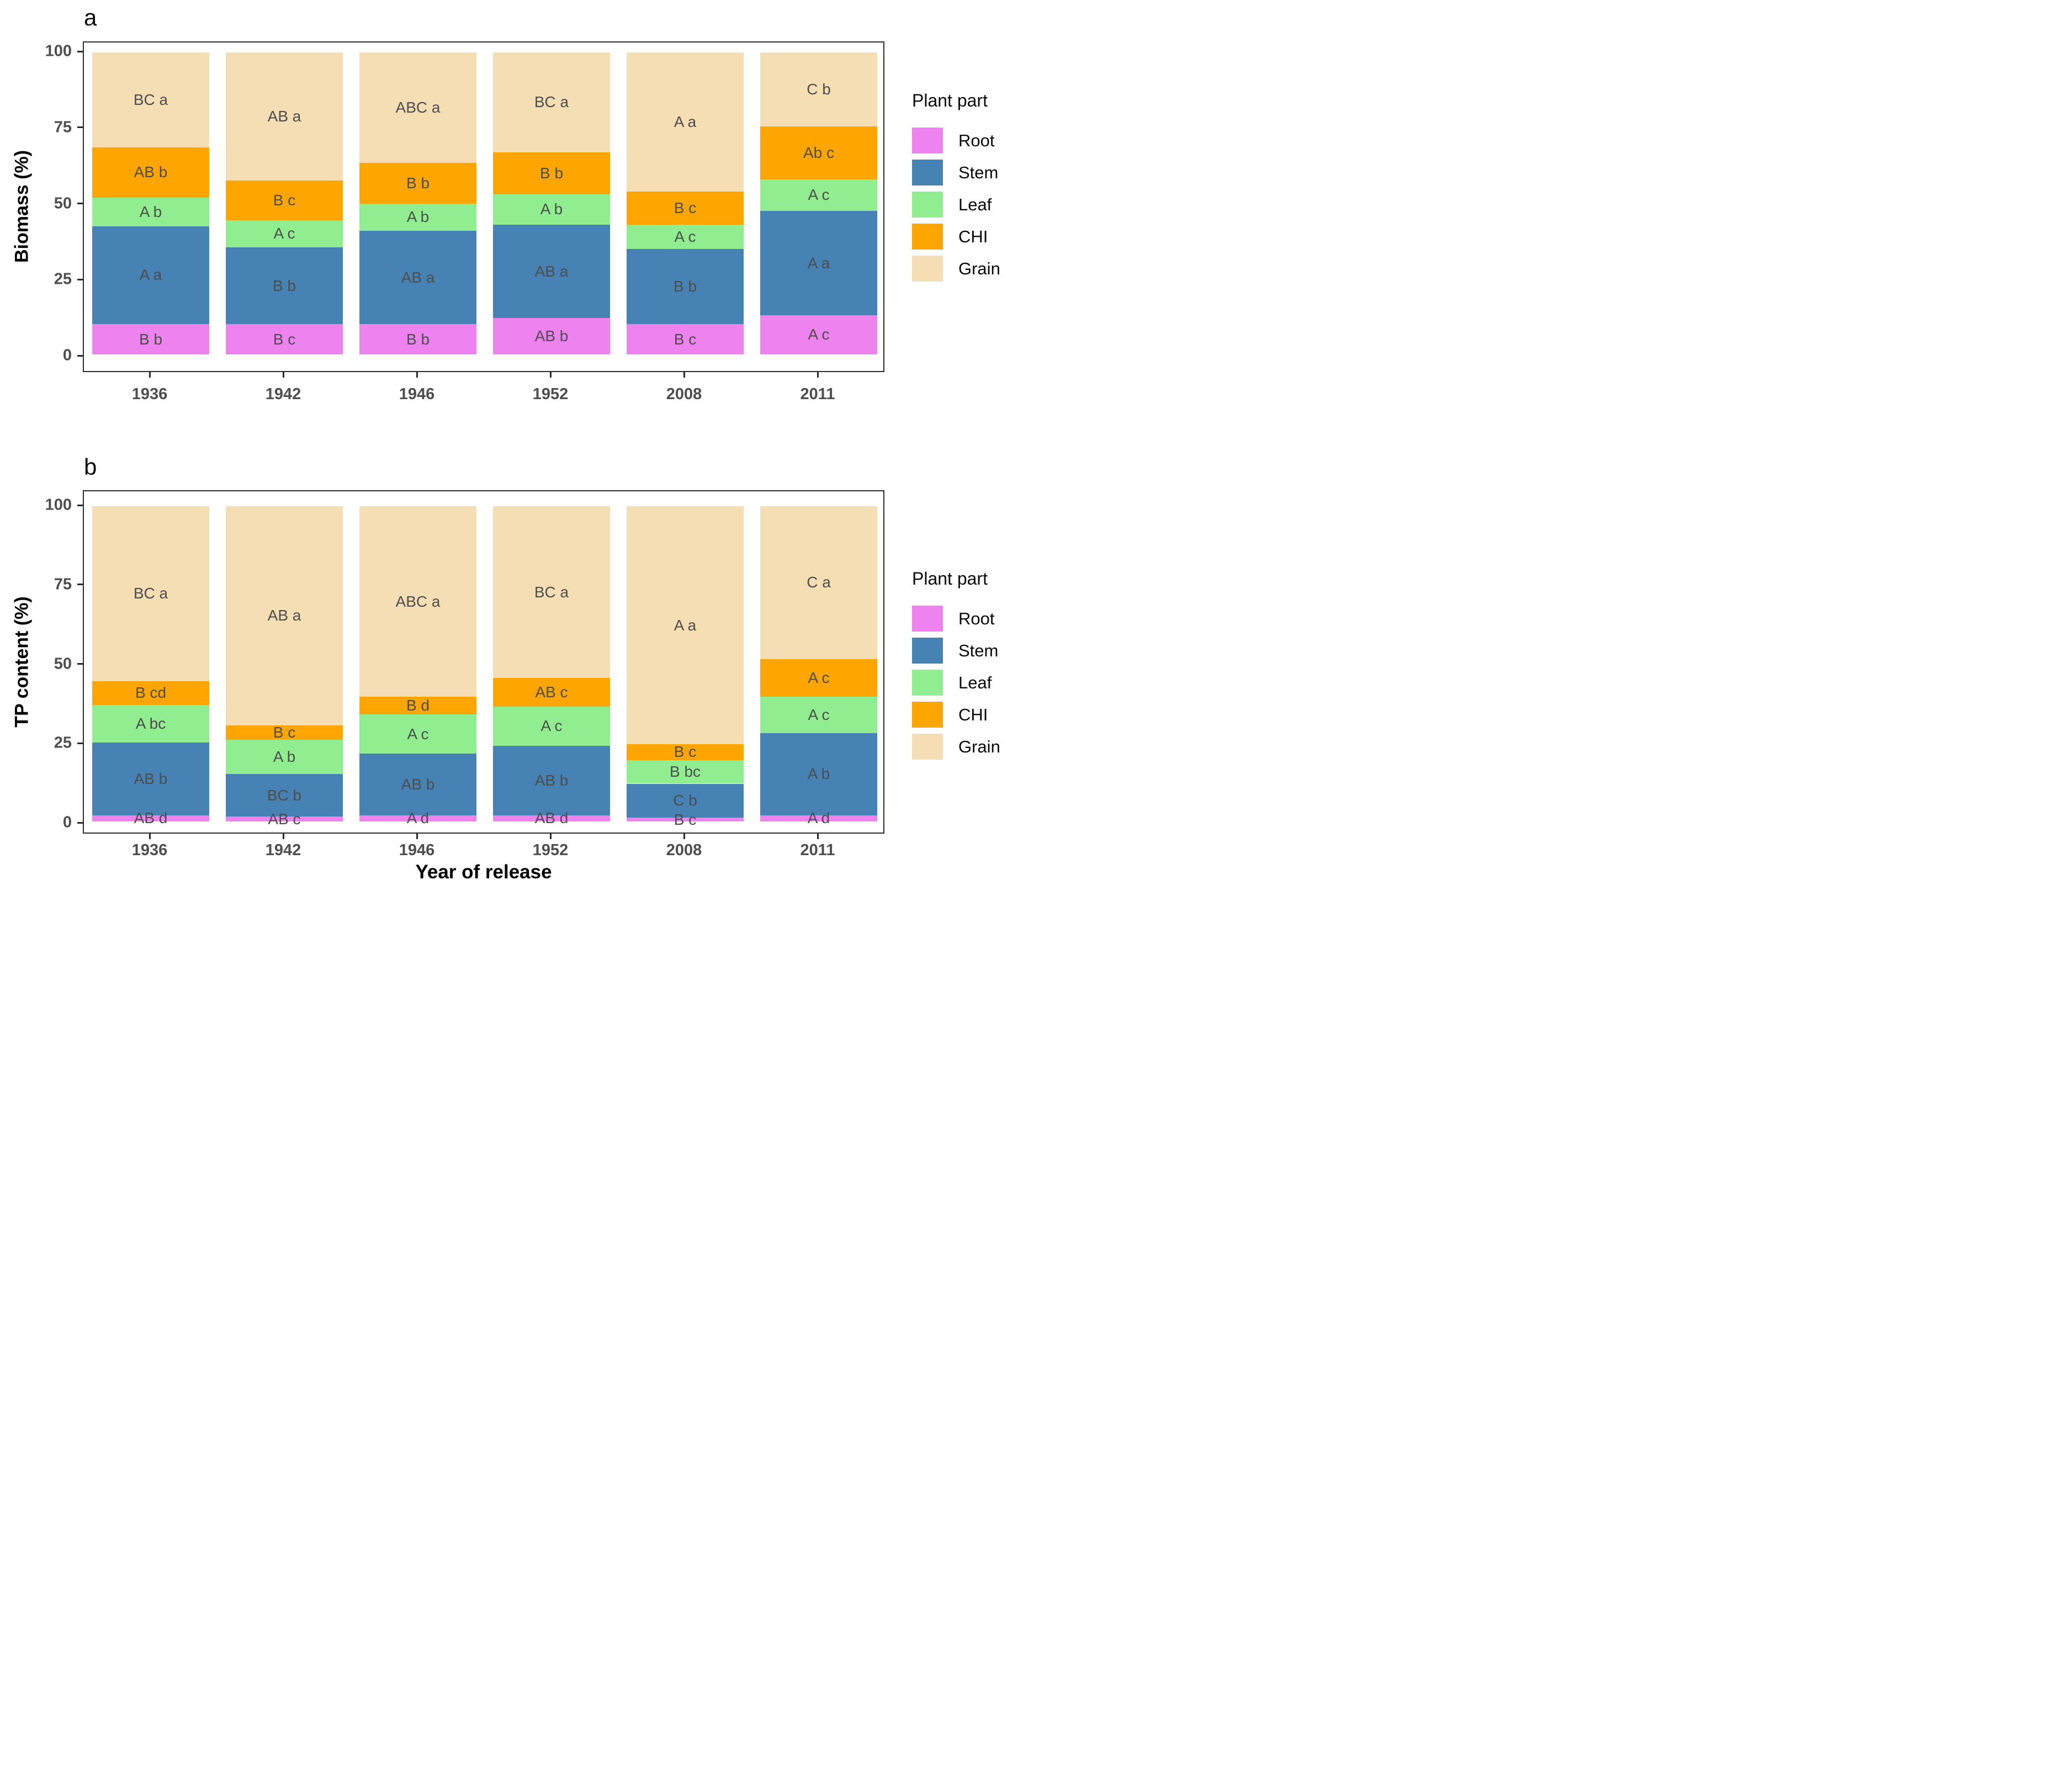 The width and height of the screenshot is (2057, 1792). I want to click on bar-1952, so click(551, 663).